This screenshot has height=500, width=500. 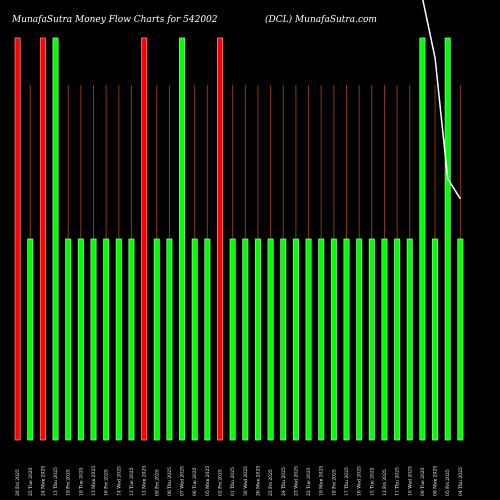 What do you see at coordinates (347, 481) in the screenshot?
I see `x-tick-label: 17 Thu 2025` at bounding box center [347, 481].